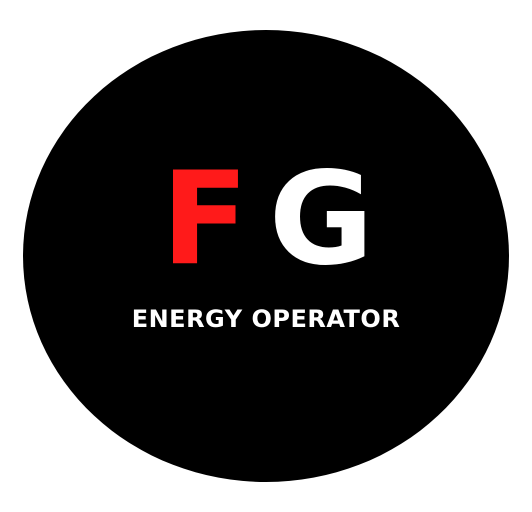 Image resolution: width=532 pixels, height=512 pixels. I want to click on logo-letter-f: F, so click(205, 219).